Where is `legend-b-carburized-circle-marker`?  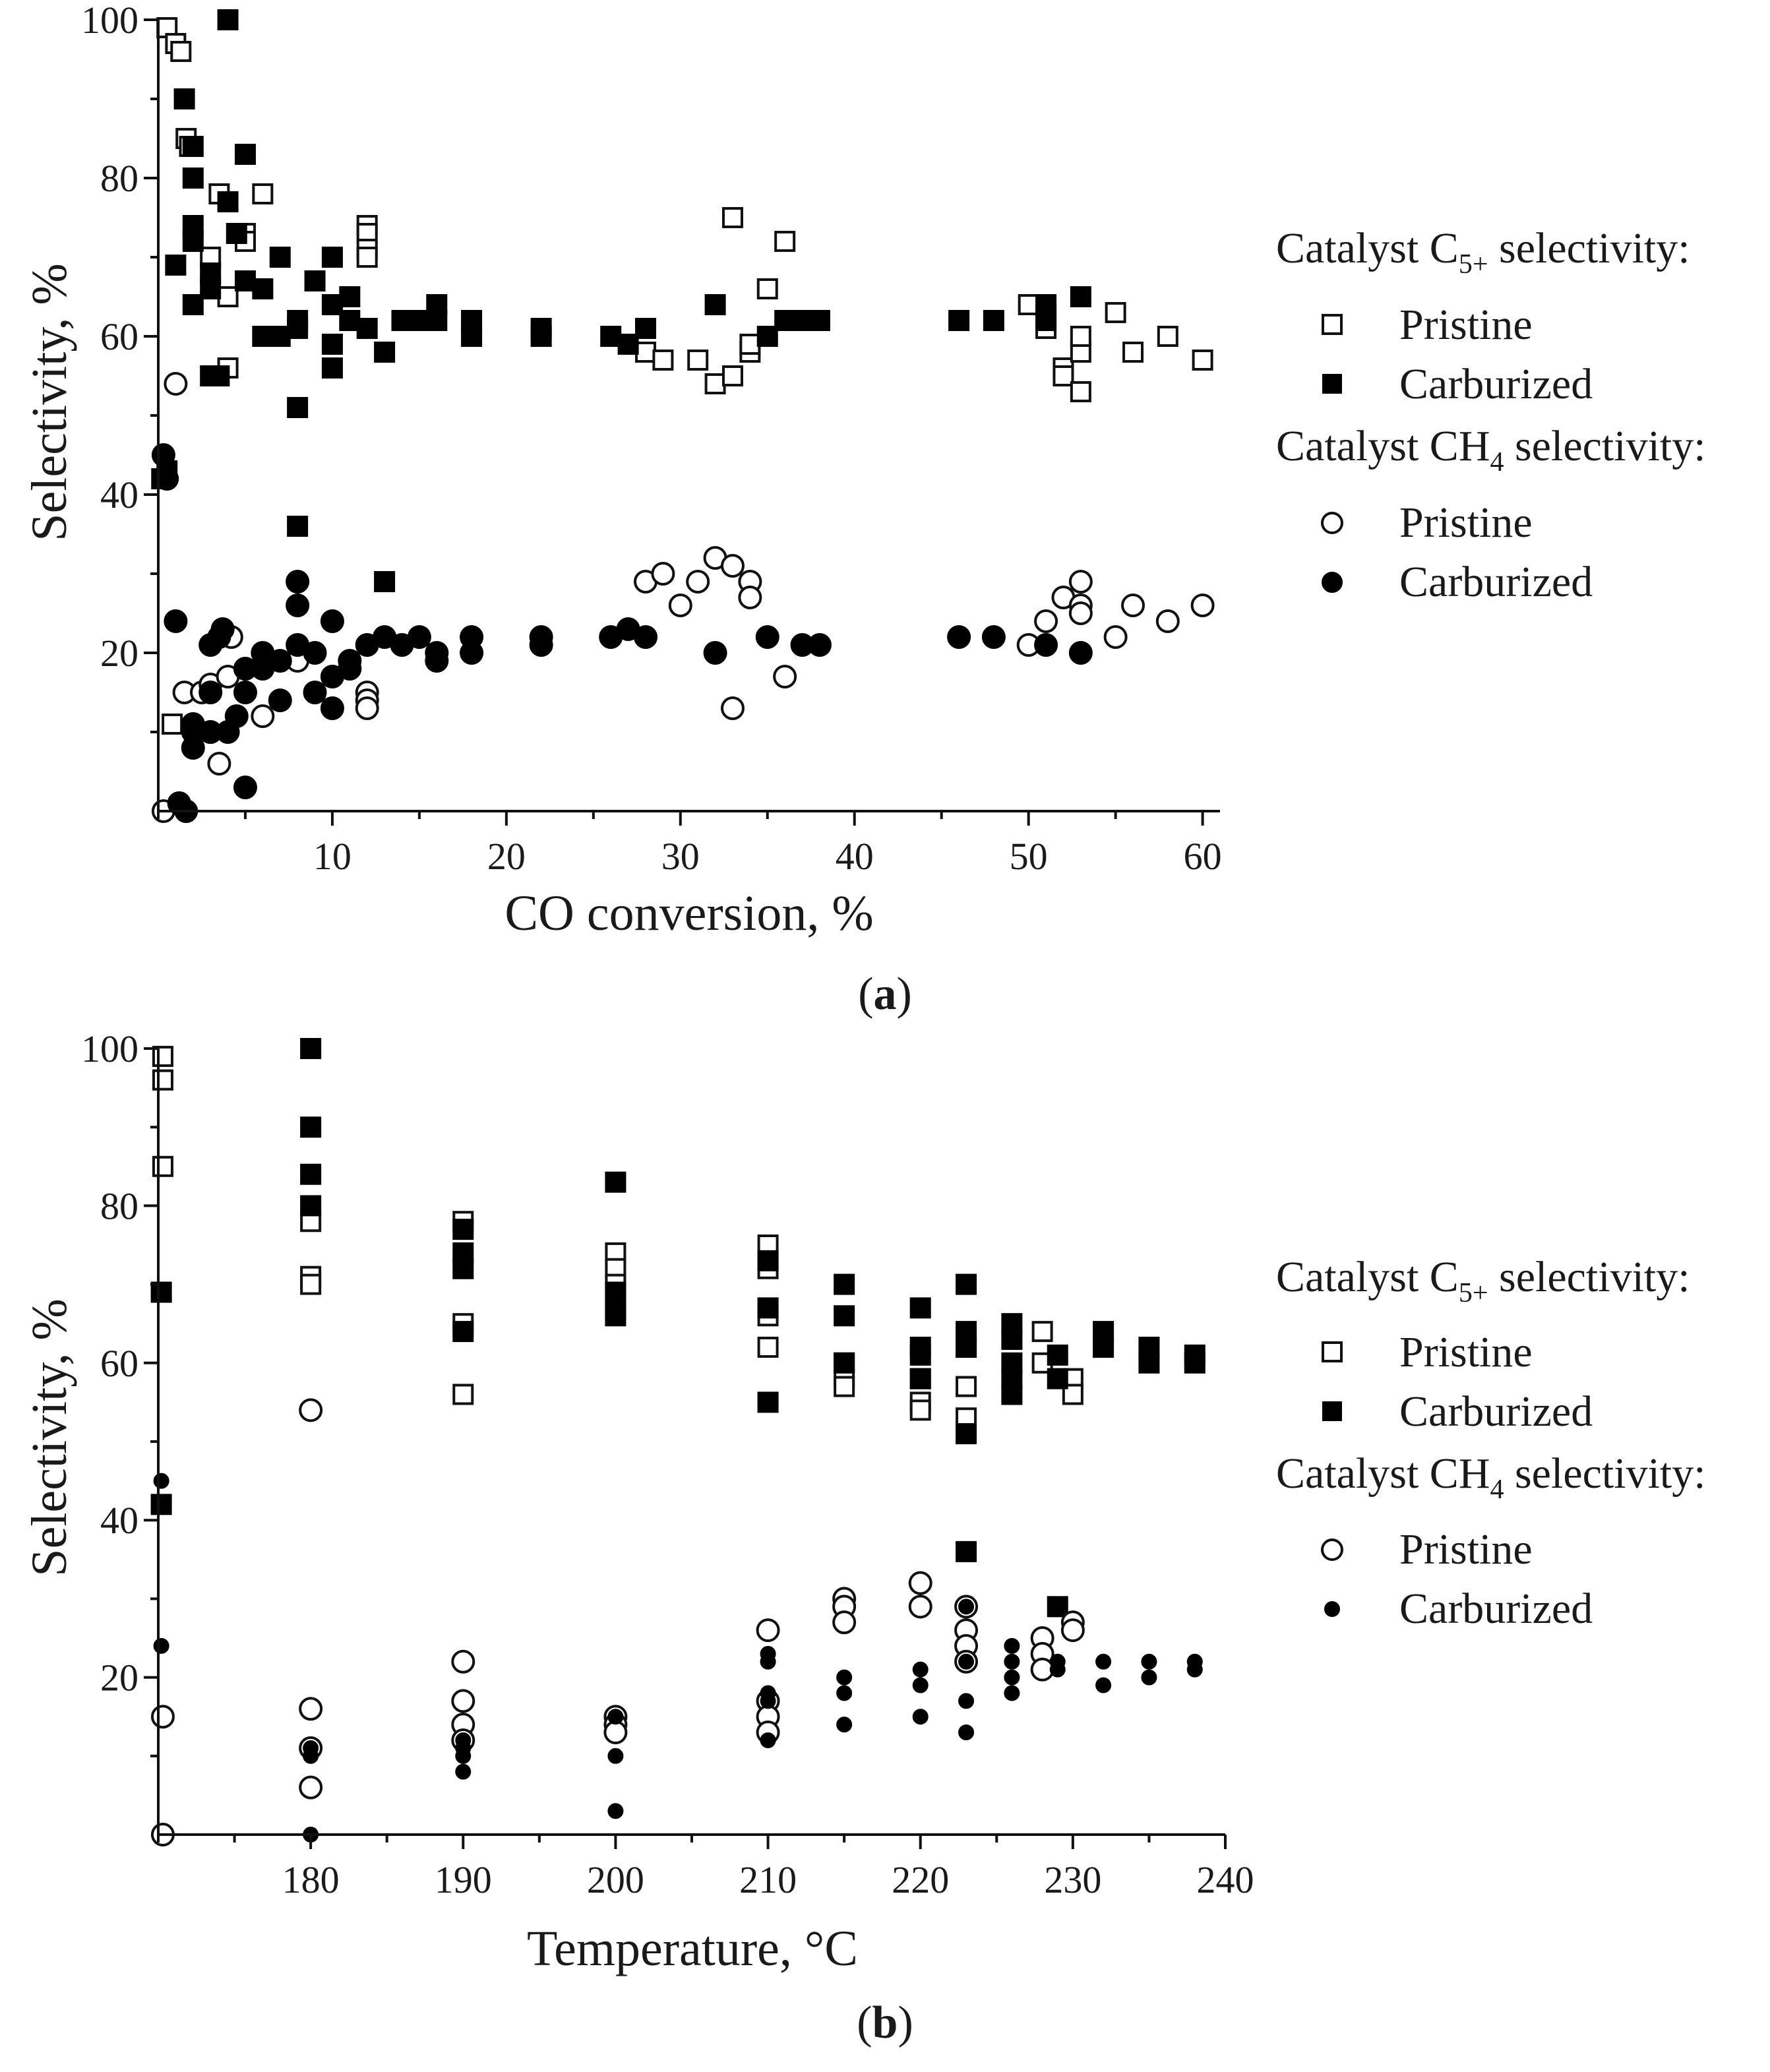
legend-b-carburized-circle-marker is located at coordinates (1332, 1609).